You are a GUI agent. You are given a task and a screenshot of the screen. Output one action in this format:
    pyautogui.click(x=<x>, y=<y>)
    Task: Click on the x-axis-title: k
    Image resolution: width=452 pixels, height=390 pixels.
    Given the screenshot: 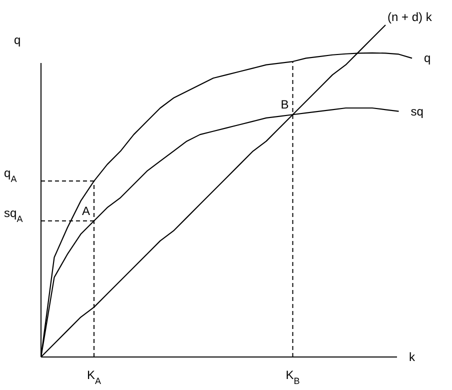 What is the action you would take?
    pyautogui.click(x=412, y=357)
    